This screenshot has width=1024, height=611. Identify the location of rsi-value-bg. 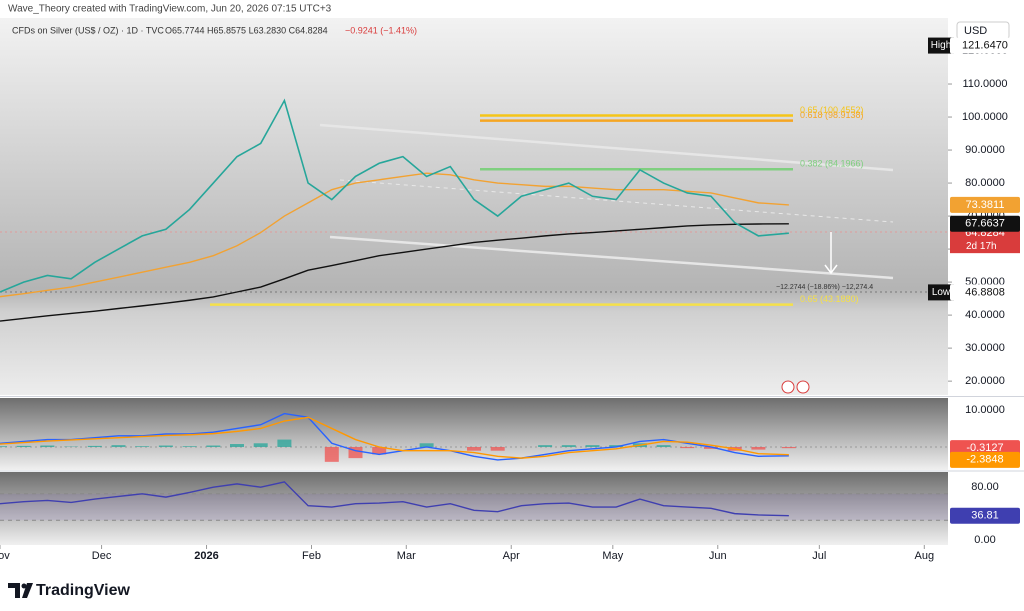
(985, 515).